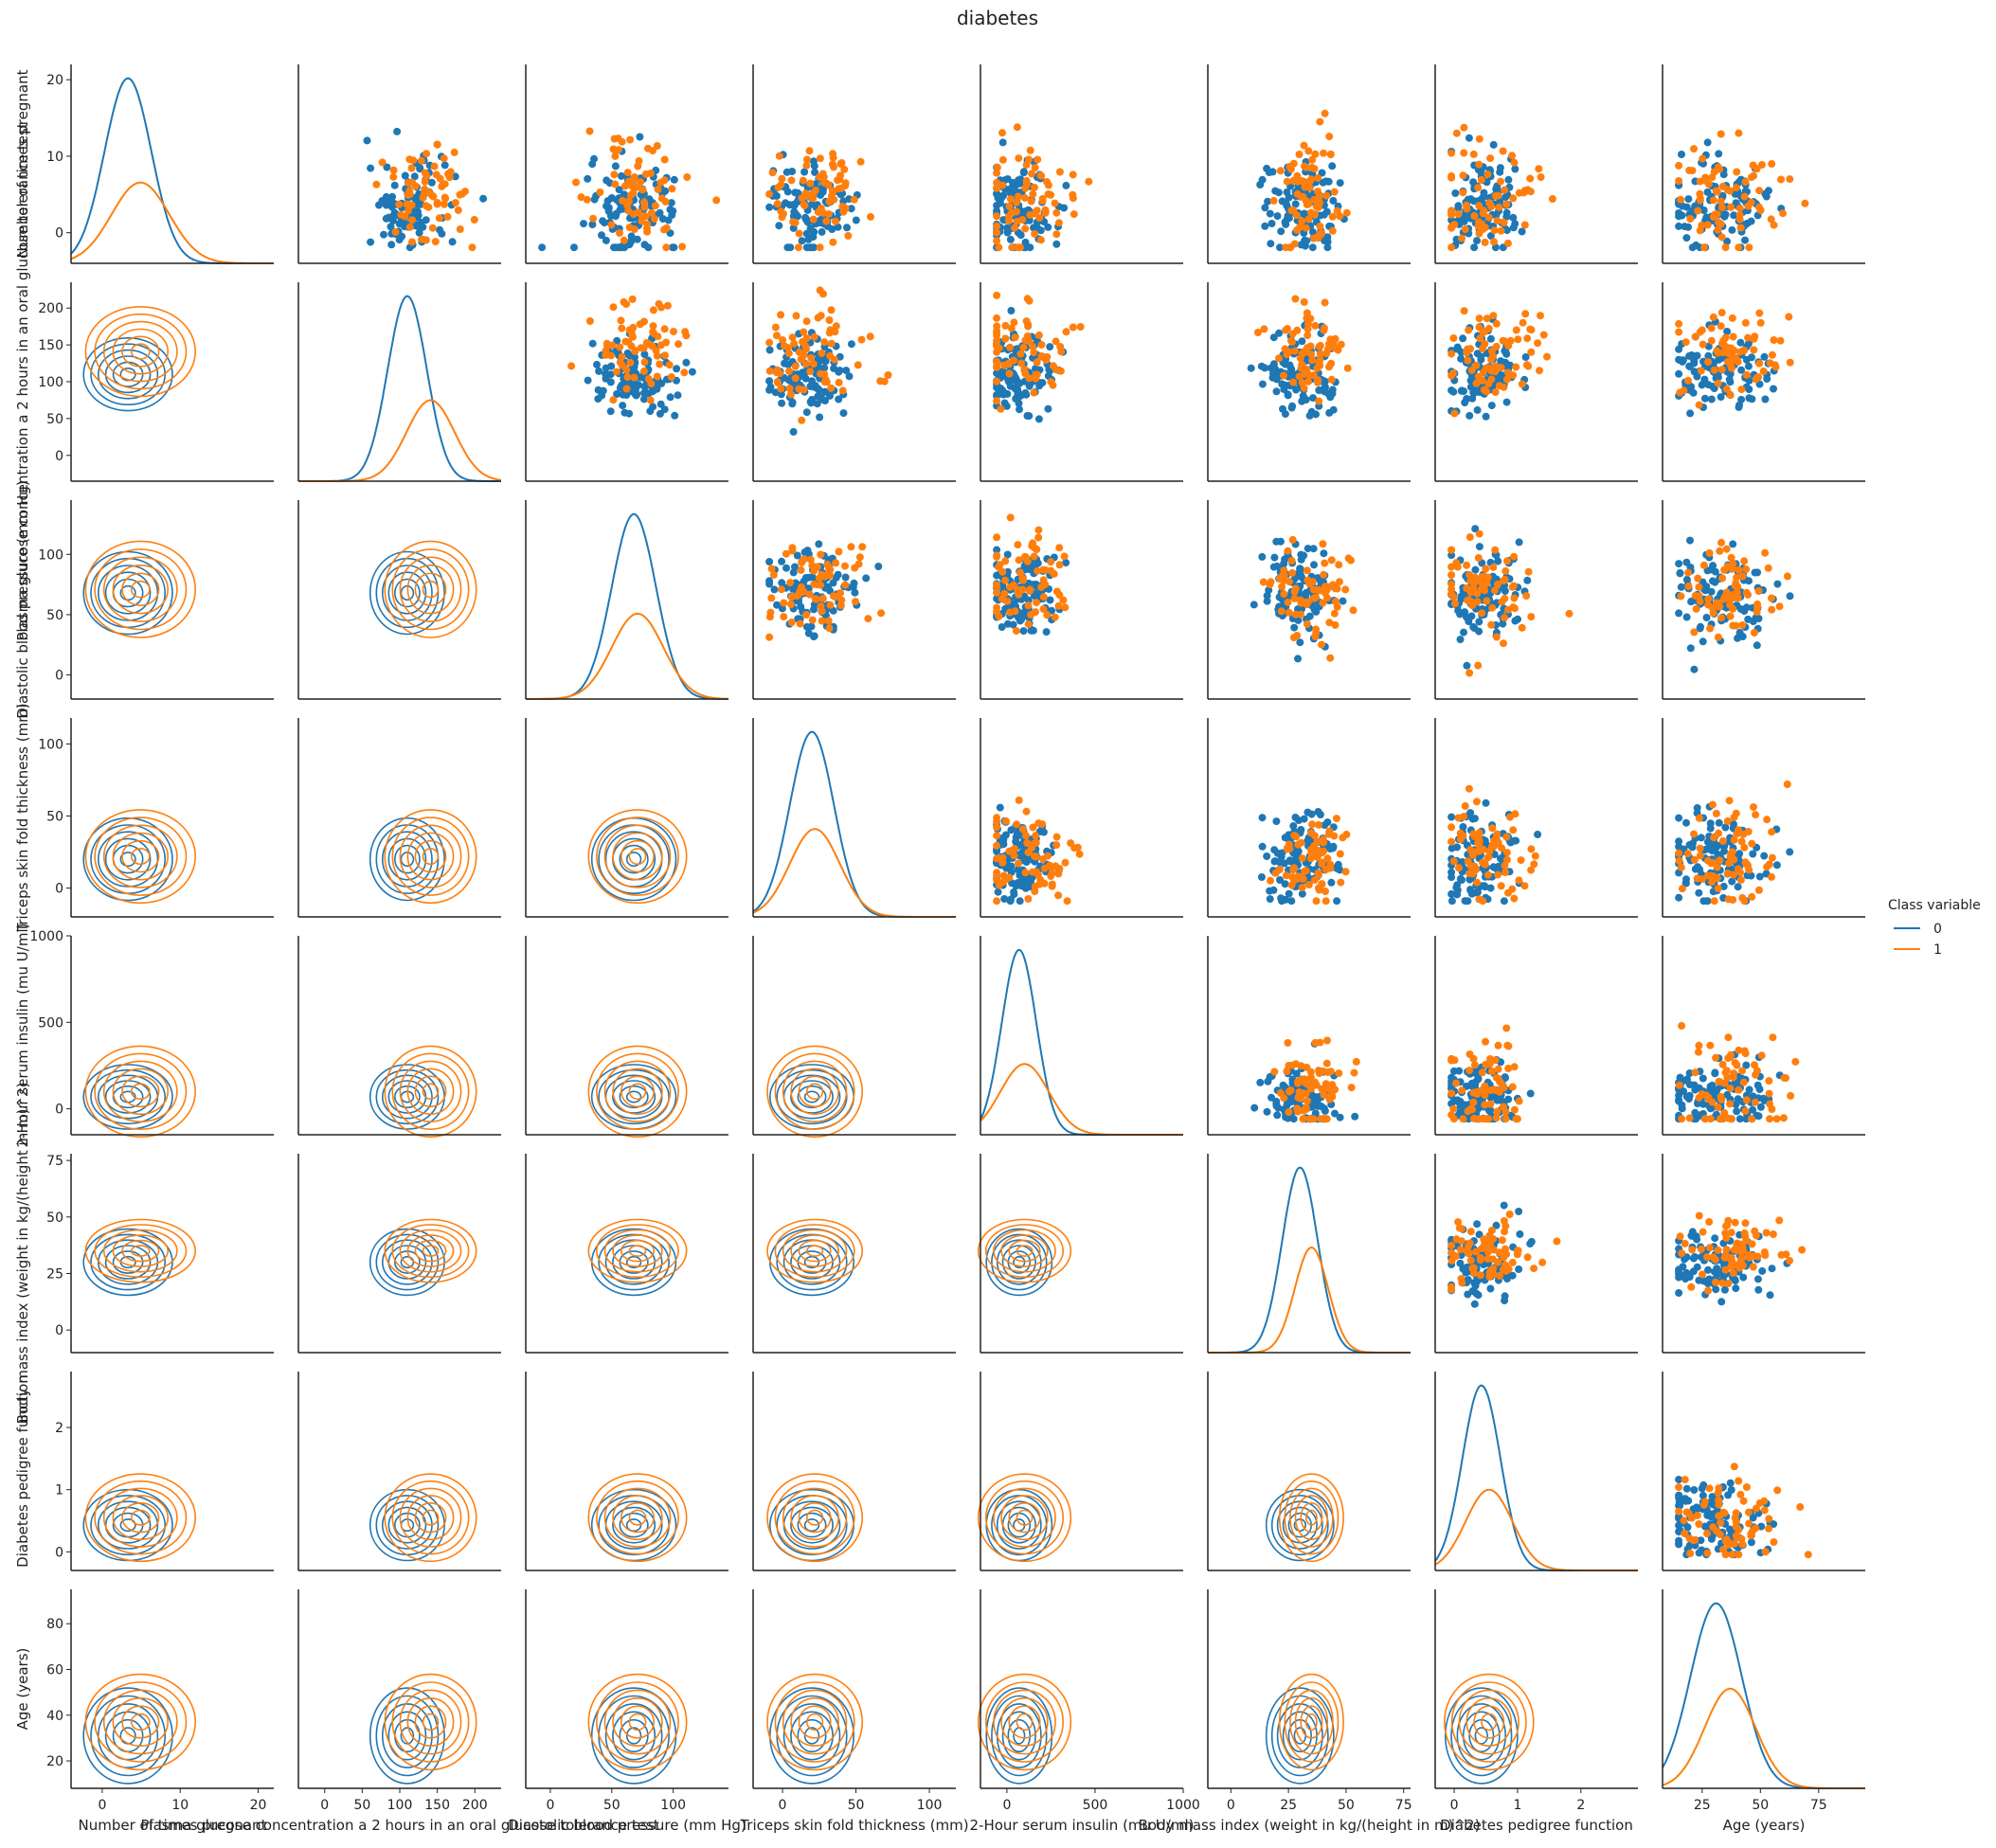 Image resolution: width=1996 pixels, height=1848 pixels. I want to click on y-tick-label: 150, so click(50, 345).